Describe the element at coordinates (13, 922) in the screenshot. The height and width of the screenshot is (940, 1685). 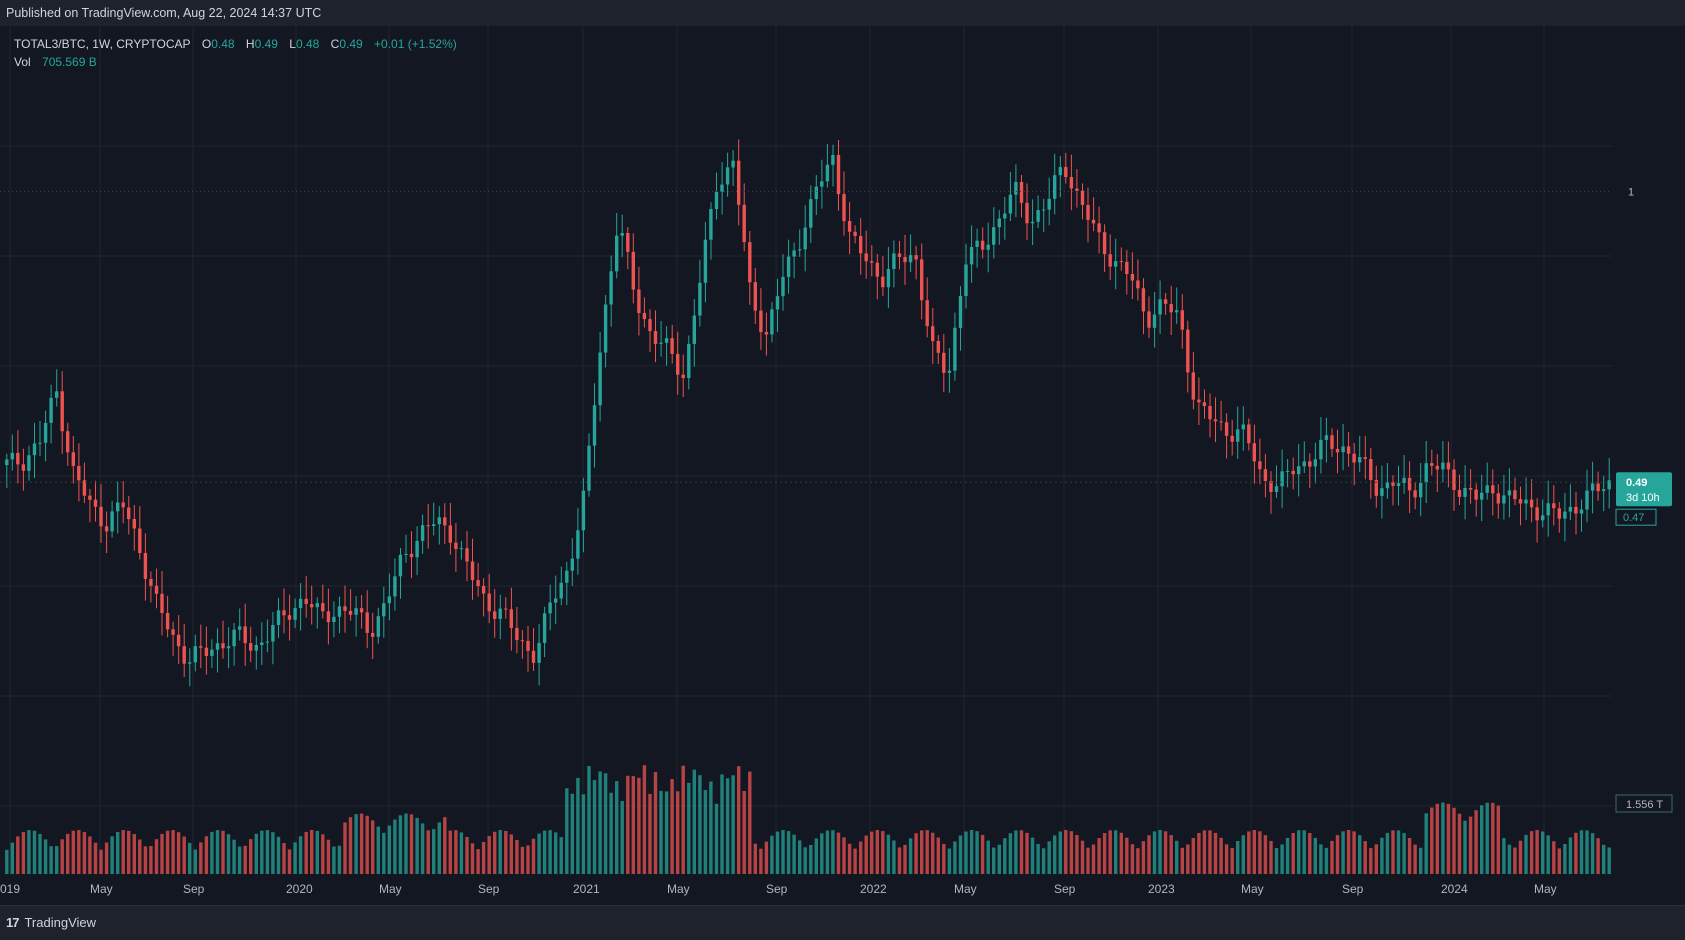
I see `tradingview-logo-icon: 17` at that location.